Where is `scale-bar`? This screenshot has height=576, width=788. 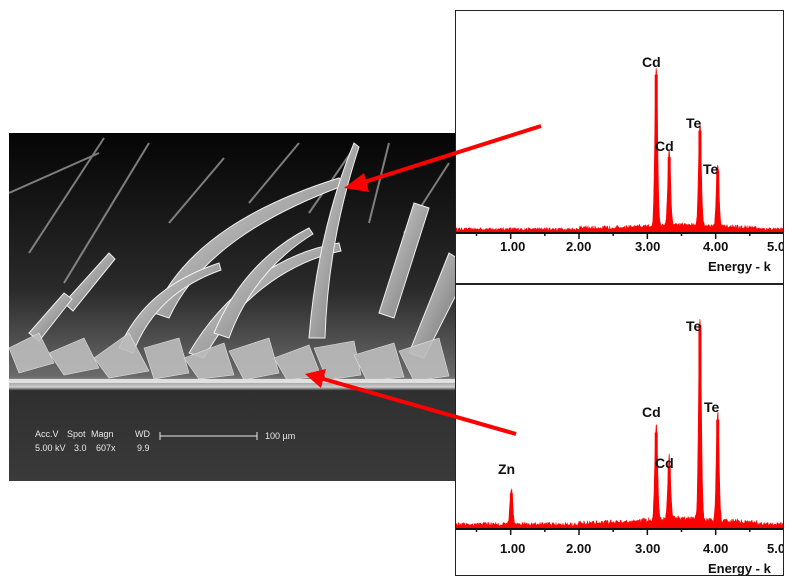
scale-bar is located at coordinates (208, 436).